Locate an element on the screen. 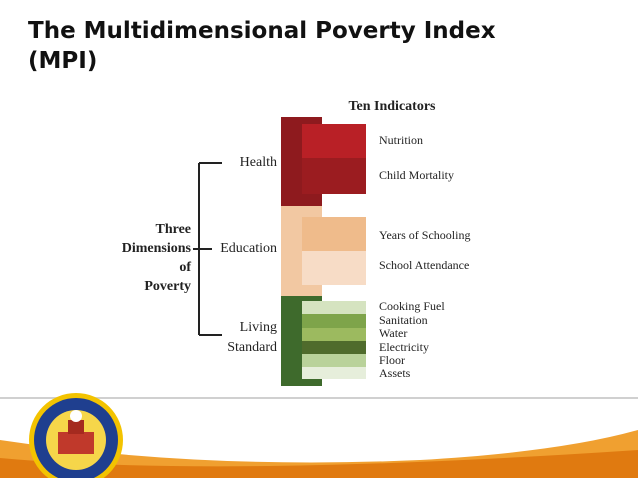  dimension-label: Standard is located at coordinates (252, 347).